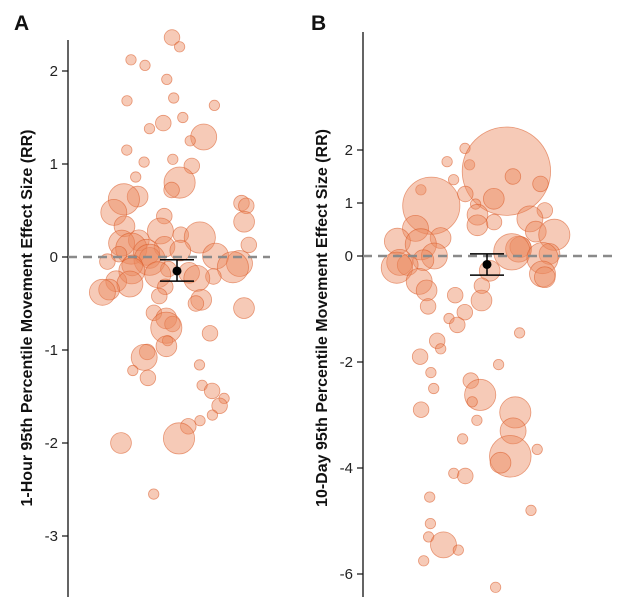 This screenshot has width=617, height=597. Describe the element at coordinates (487, 264) in the screenshot. I see `panel-b-summary-estimate` at that location.